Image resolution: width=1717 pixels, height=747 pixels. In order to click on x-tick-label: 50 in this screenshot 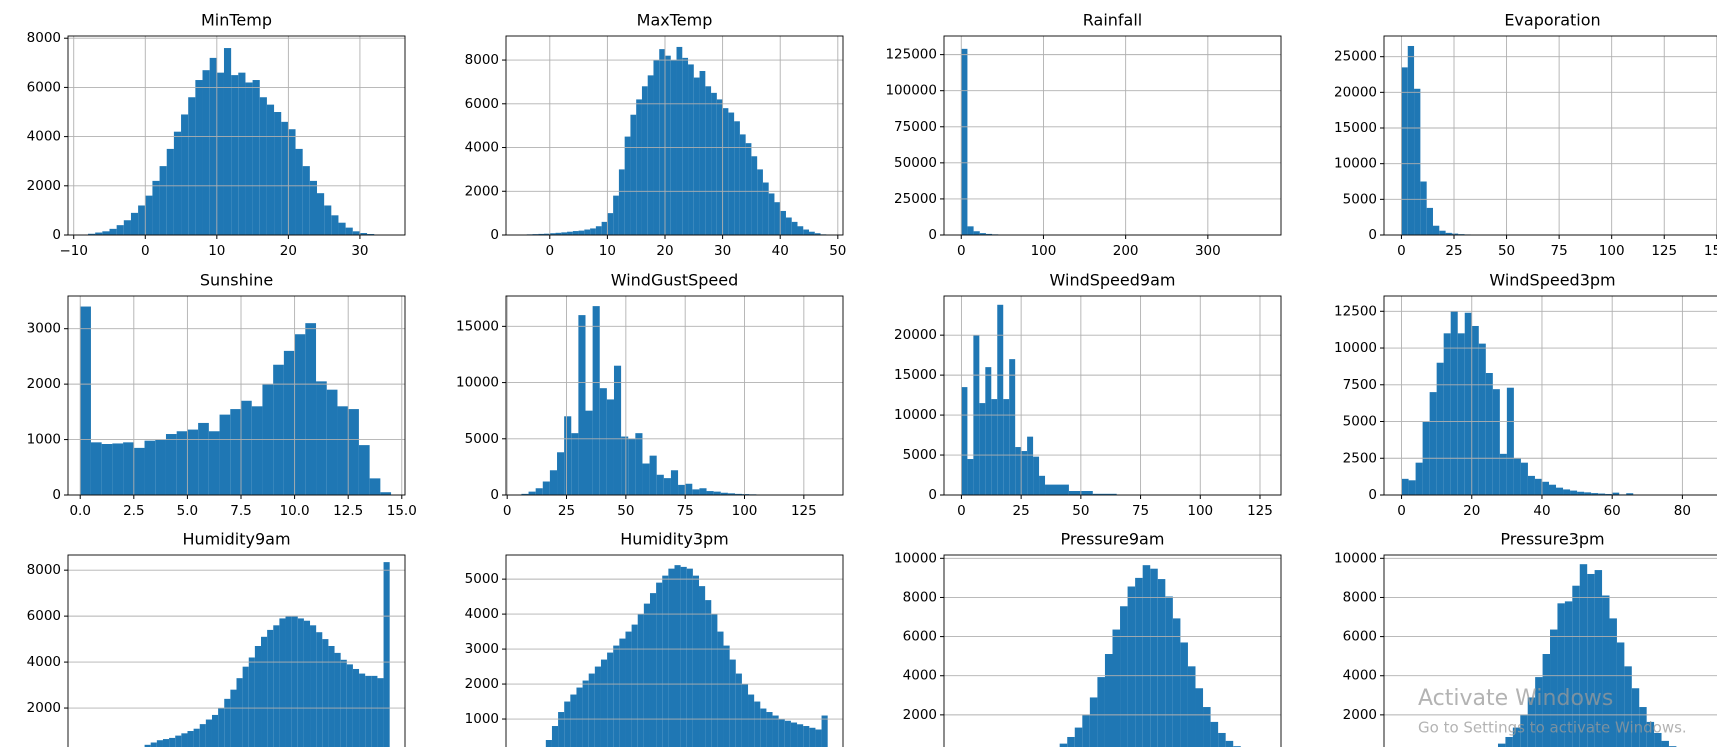, I will do `click(837, 251)`.